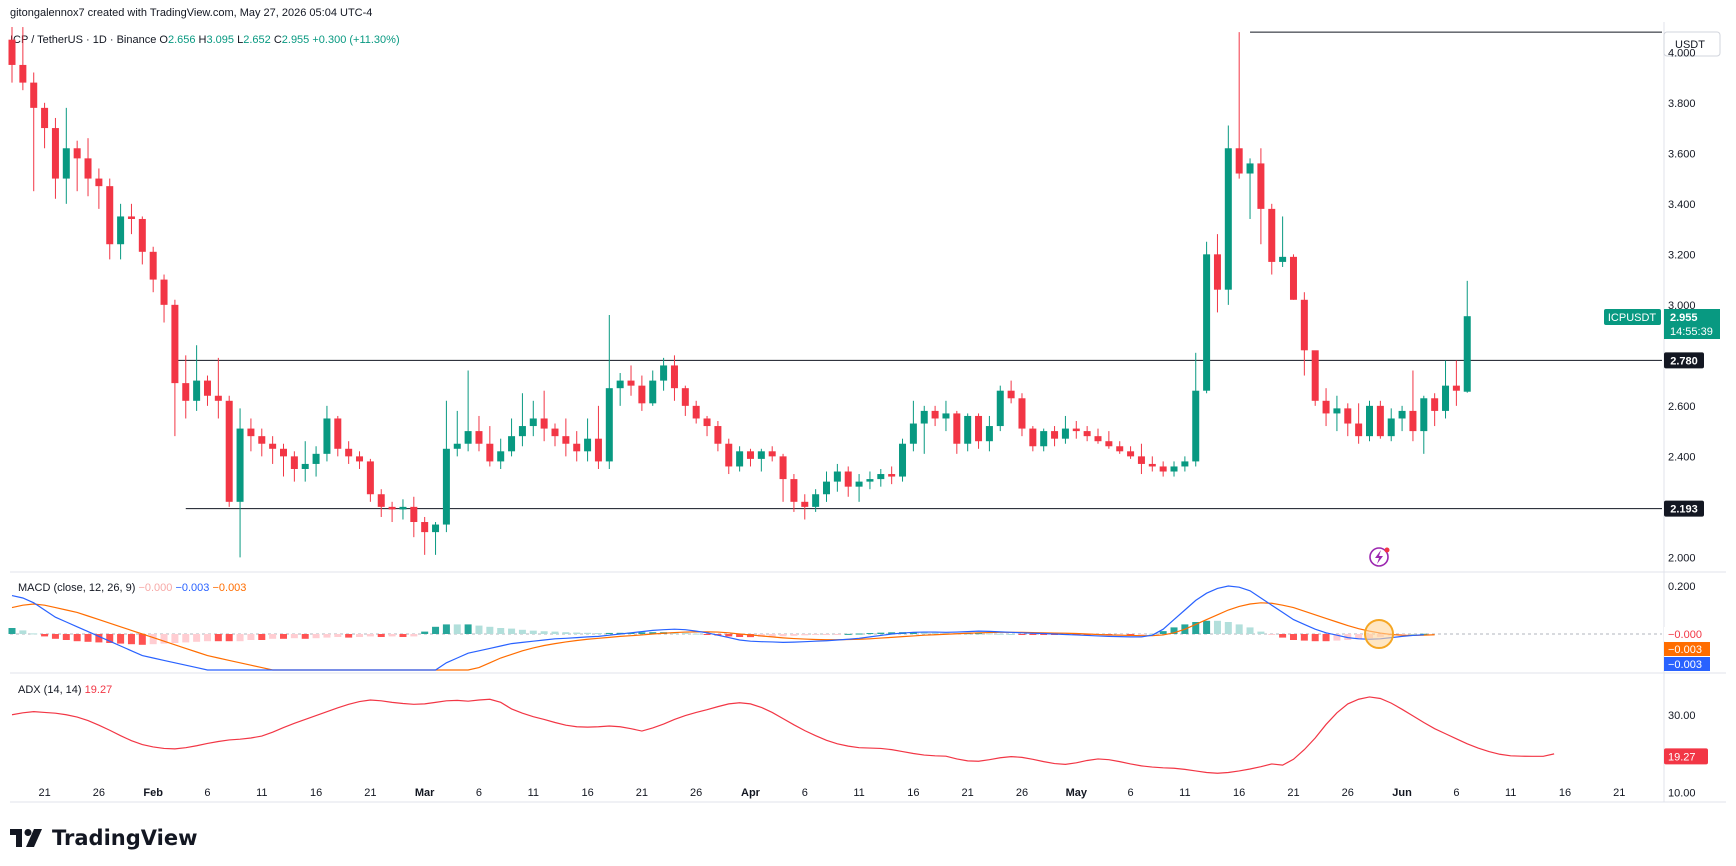  Describe the element at coordinates (723, 636) in the screenshot. I see `macd-signal-line` at that location.